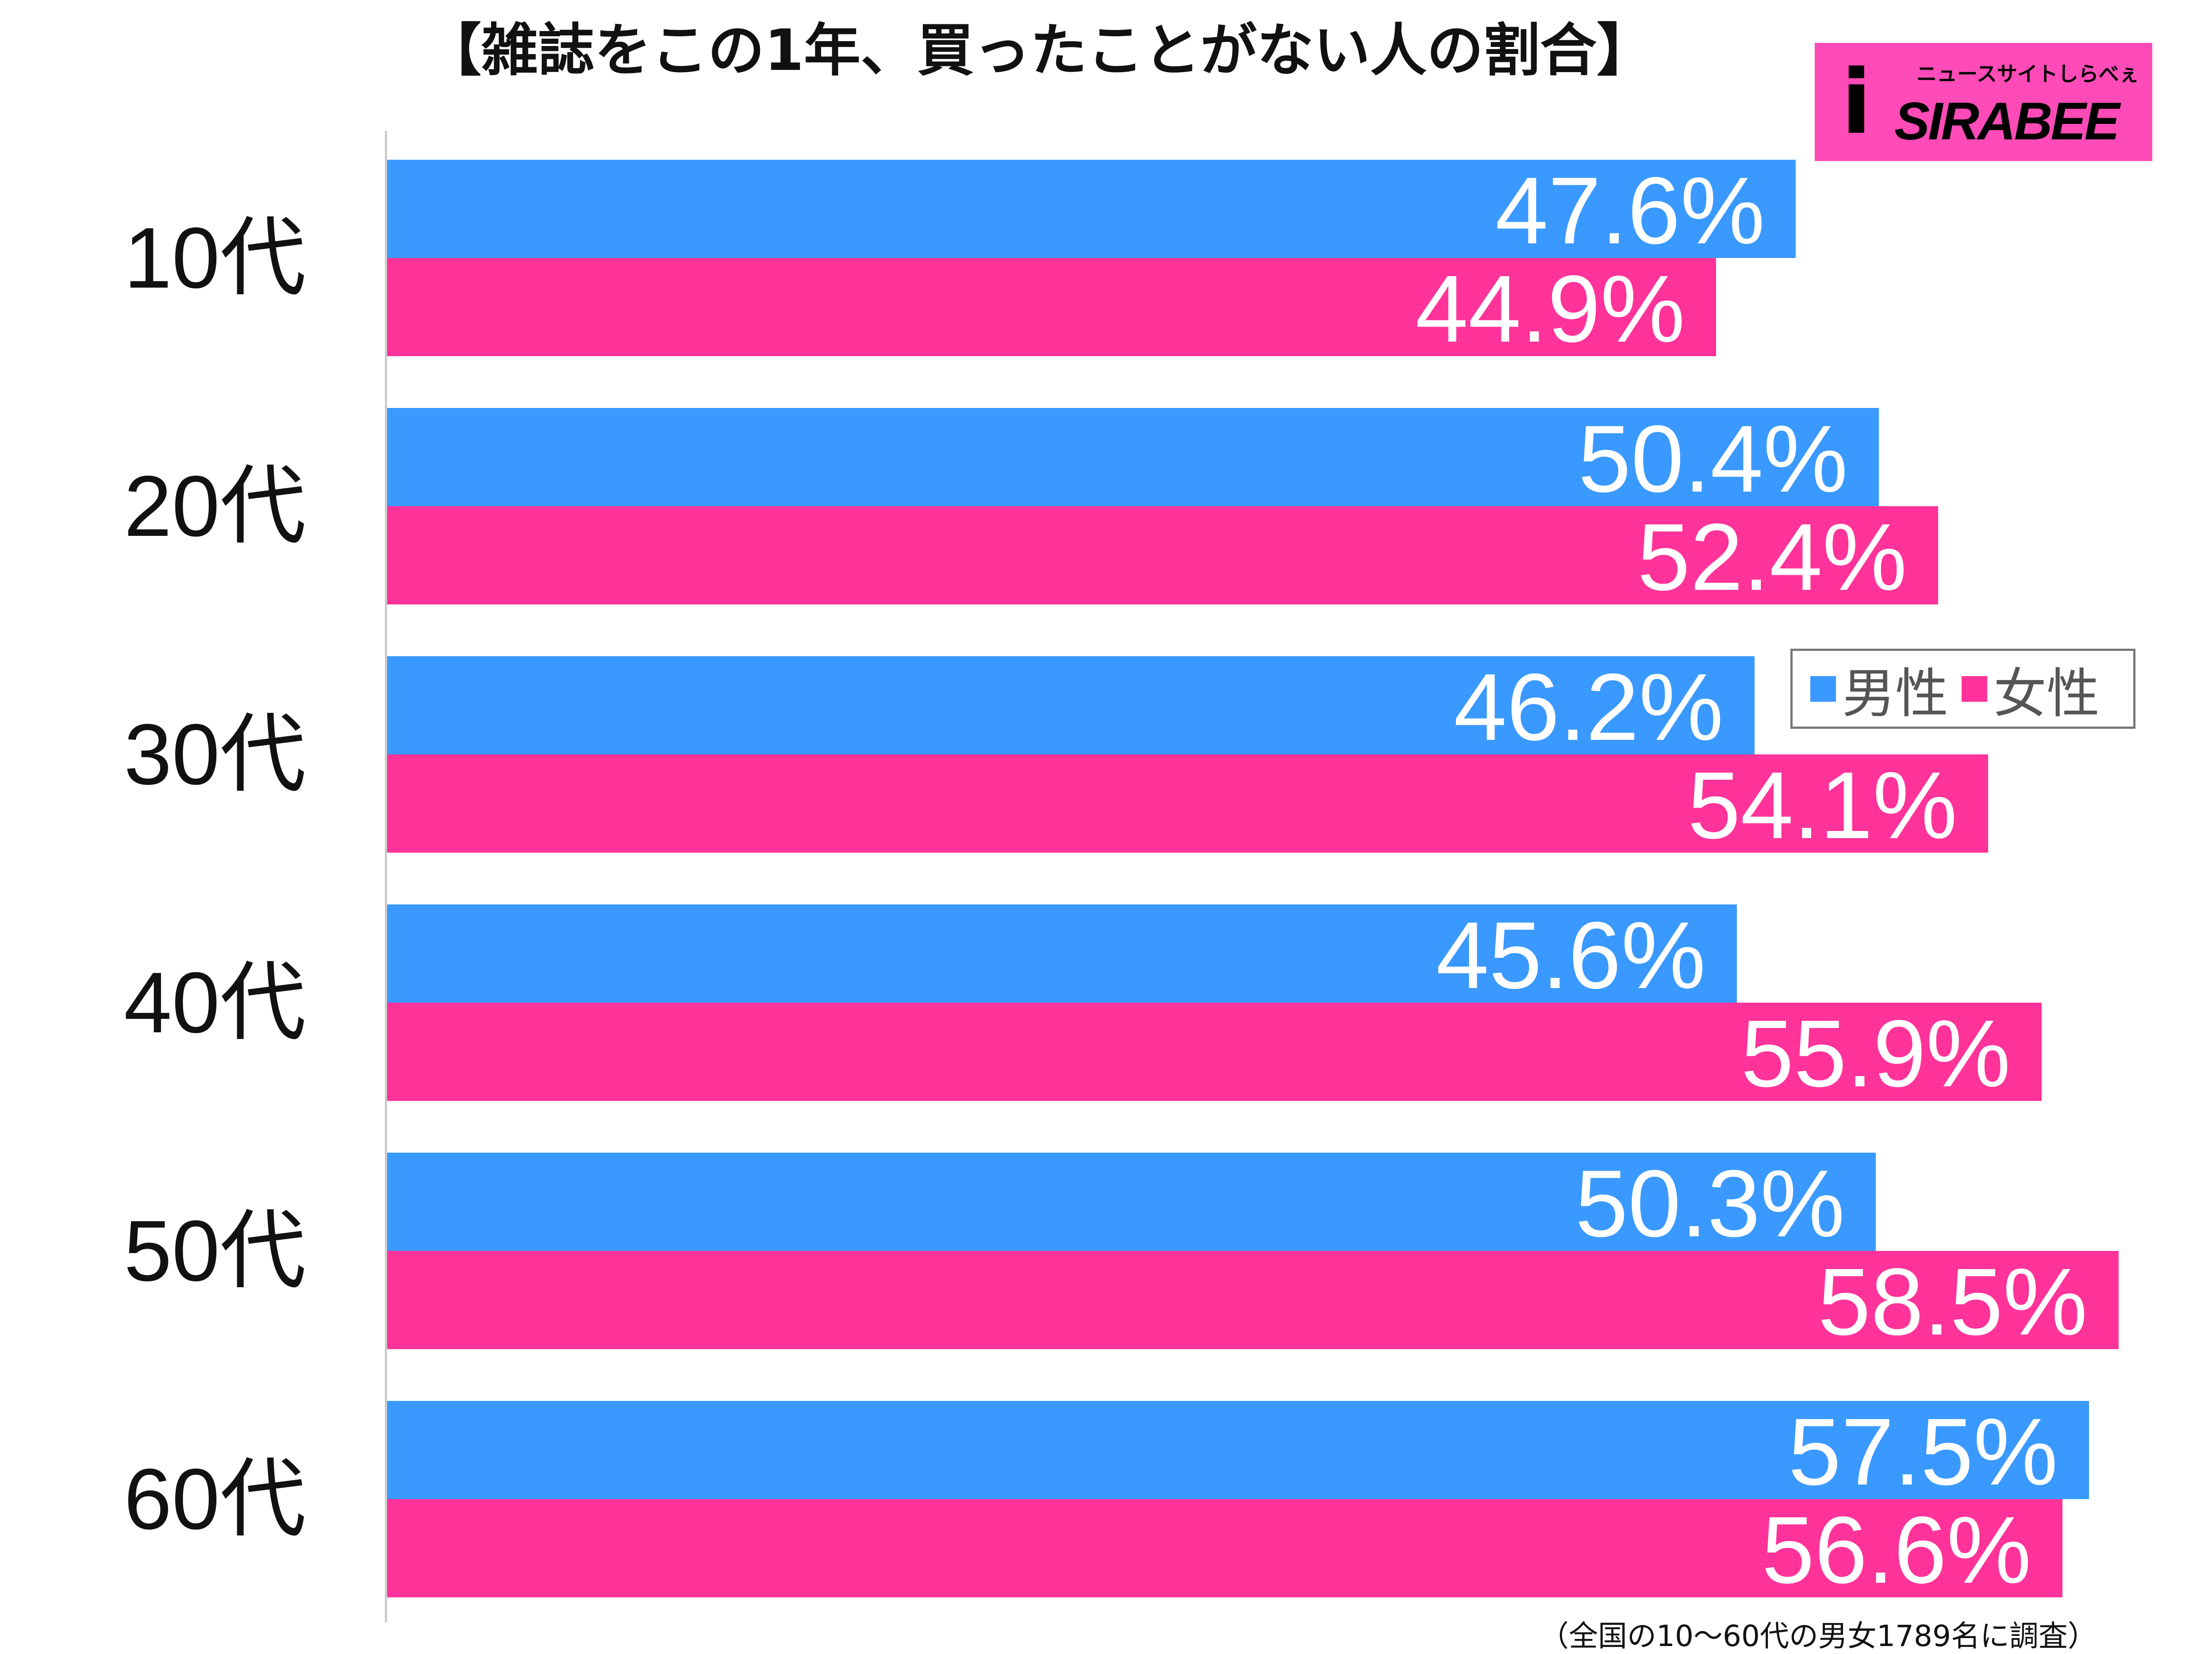  I want to click on category-label: 10代, so click(215, 258).